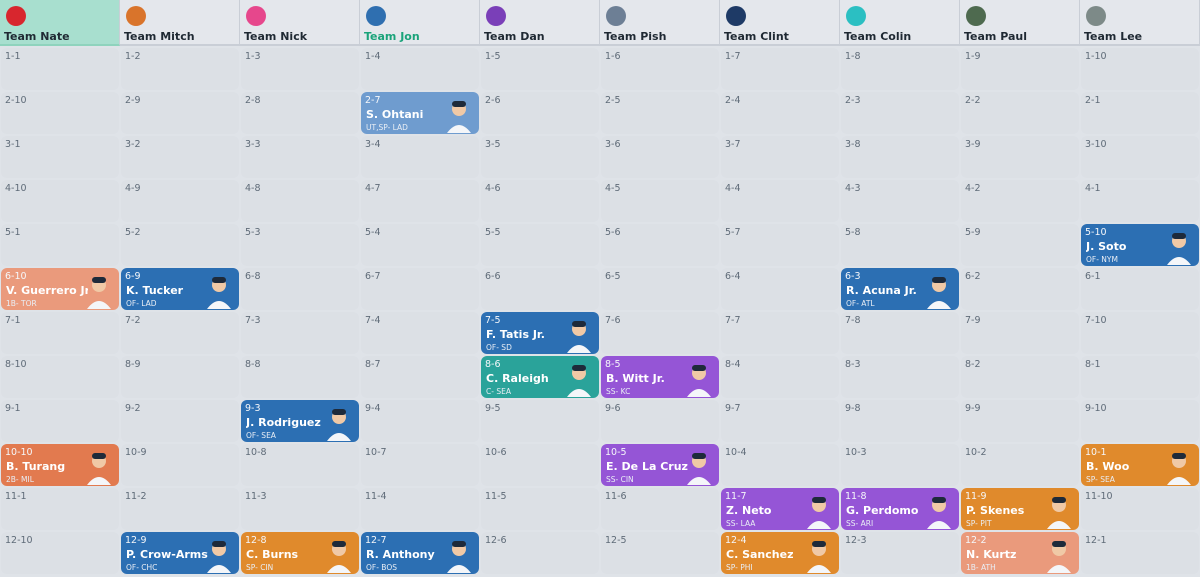  What do you see at coordinates (900, 465) in the screenshot?
I see `draft-slot: 10-3` at bounding box center [900, 465].